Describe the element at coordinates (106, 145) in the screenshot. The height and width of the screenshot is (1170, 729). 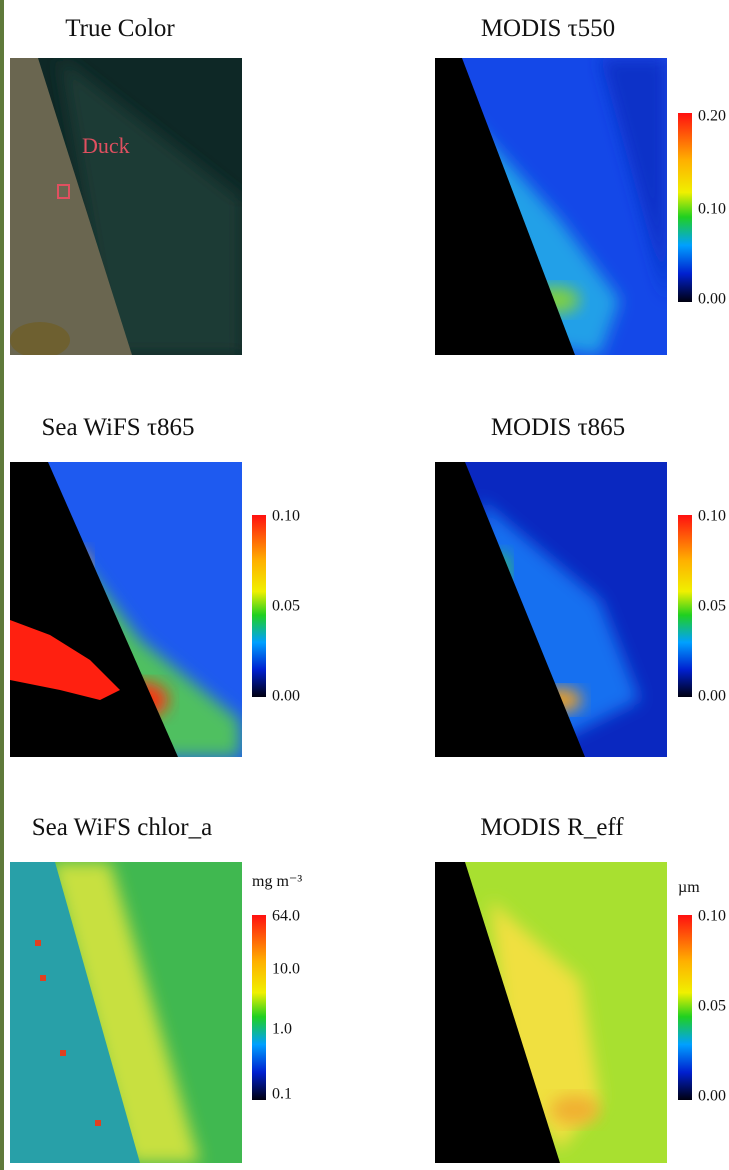
I see `annotation: Duck` at that location.